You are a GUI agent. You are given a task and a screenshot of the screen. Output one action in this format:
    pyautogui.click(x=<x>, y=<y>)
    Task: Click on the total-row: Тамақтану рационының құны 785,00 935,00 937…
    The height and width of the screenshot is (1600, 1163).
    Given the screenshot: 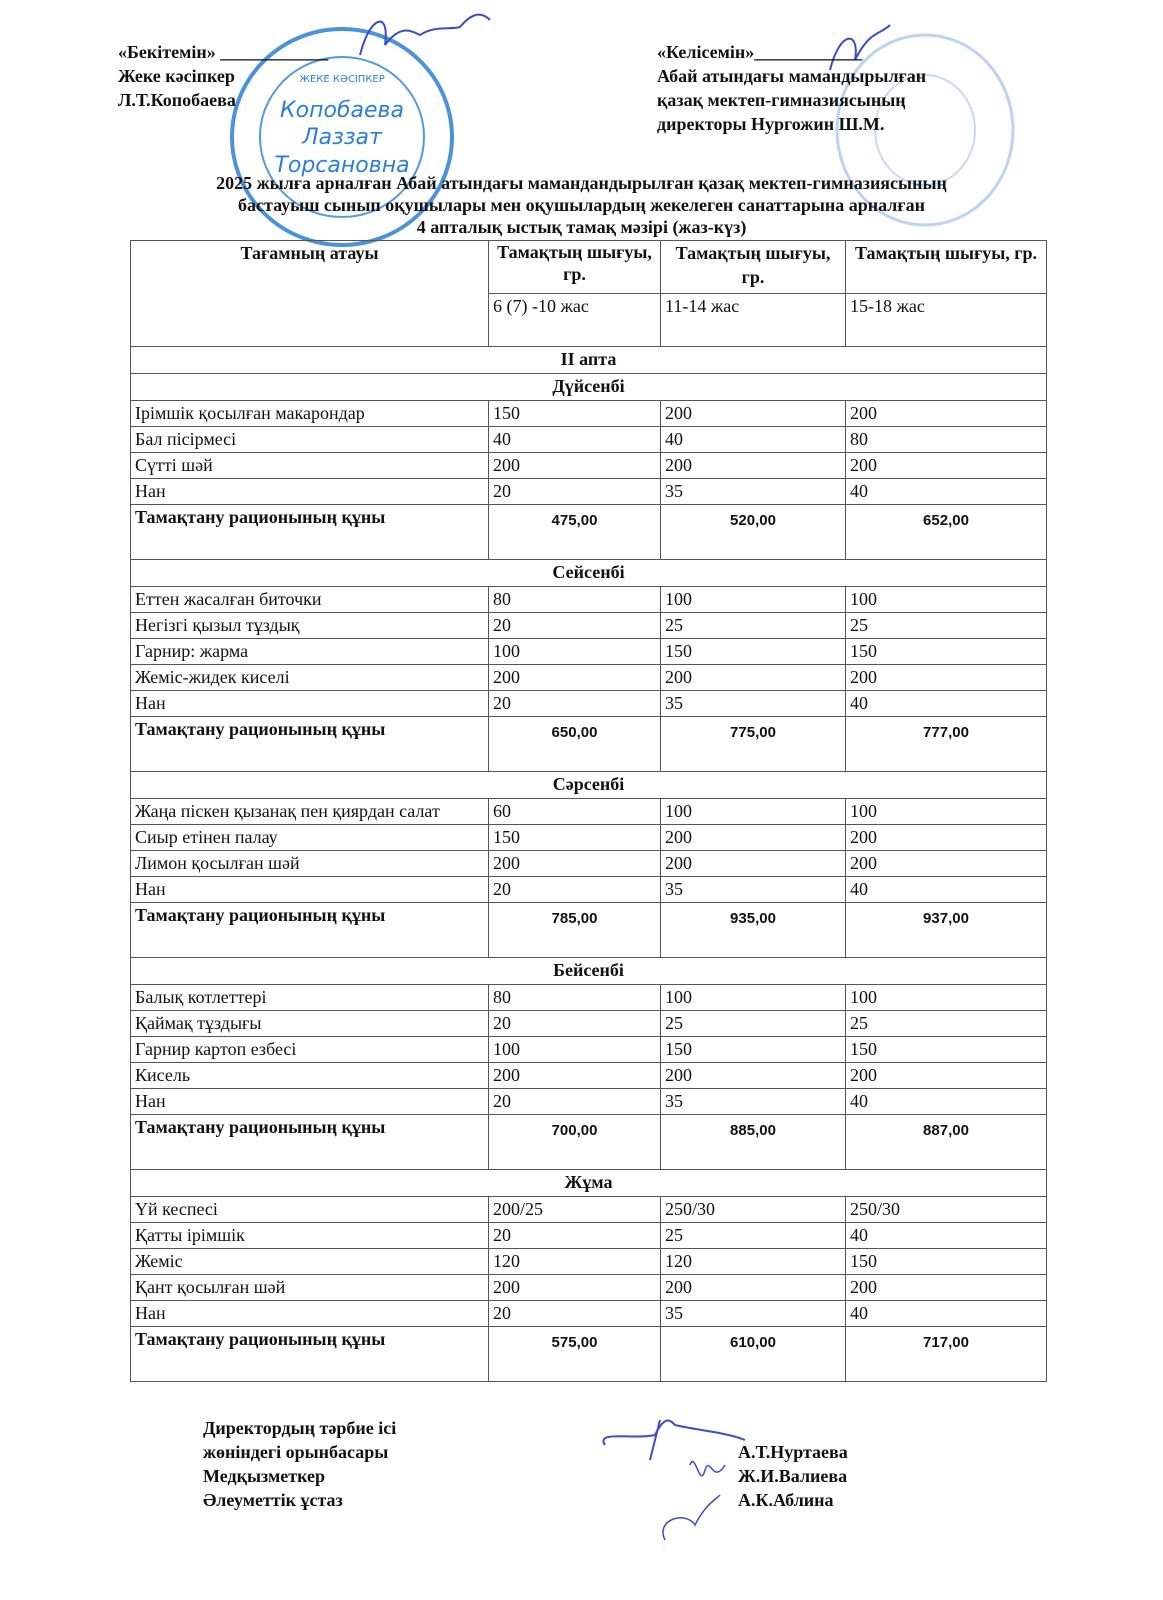 What is the action you would take?
    pyautogui.click(x=588, y=930)
    